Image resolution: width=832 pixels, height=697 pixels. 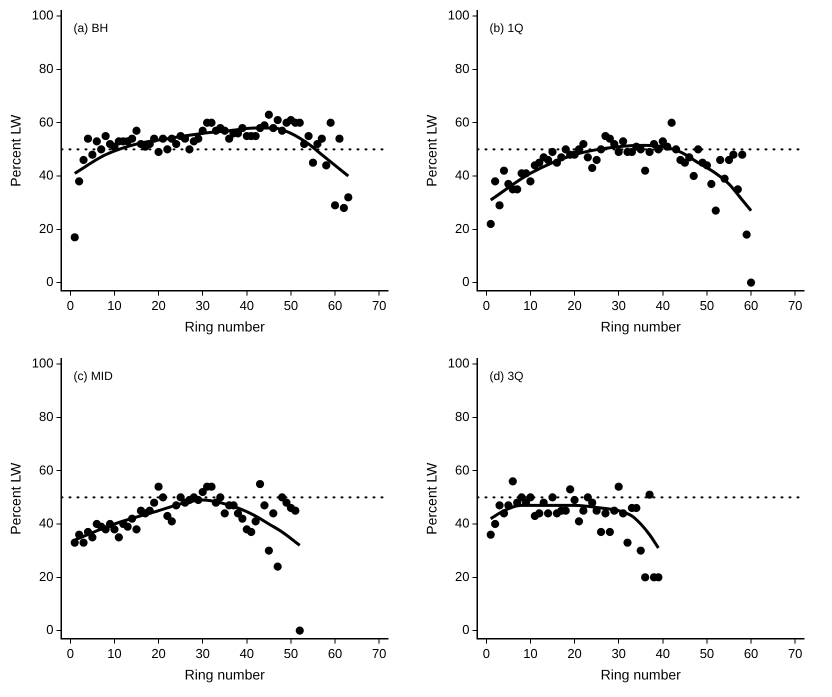 I want to click on annotation: (c) MID, so click(x=93, y=376).